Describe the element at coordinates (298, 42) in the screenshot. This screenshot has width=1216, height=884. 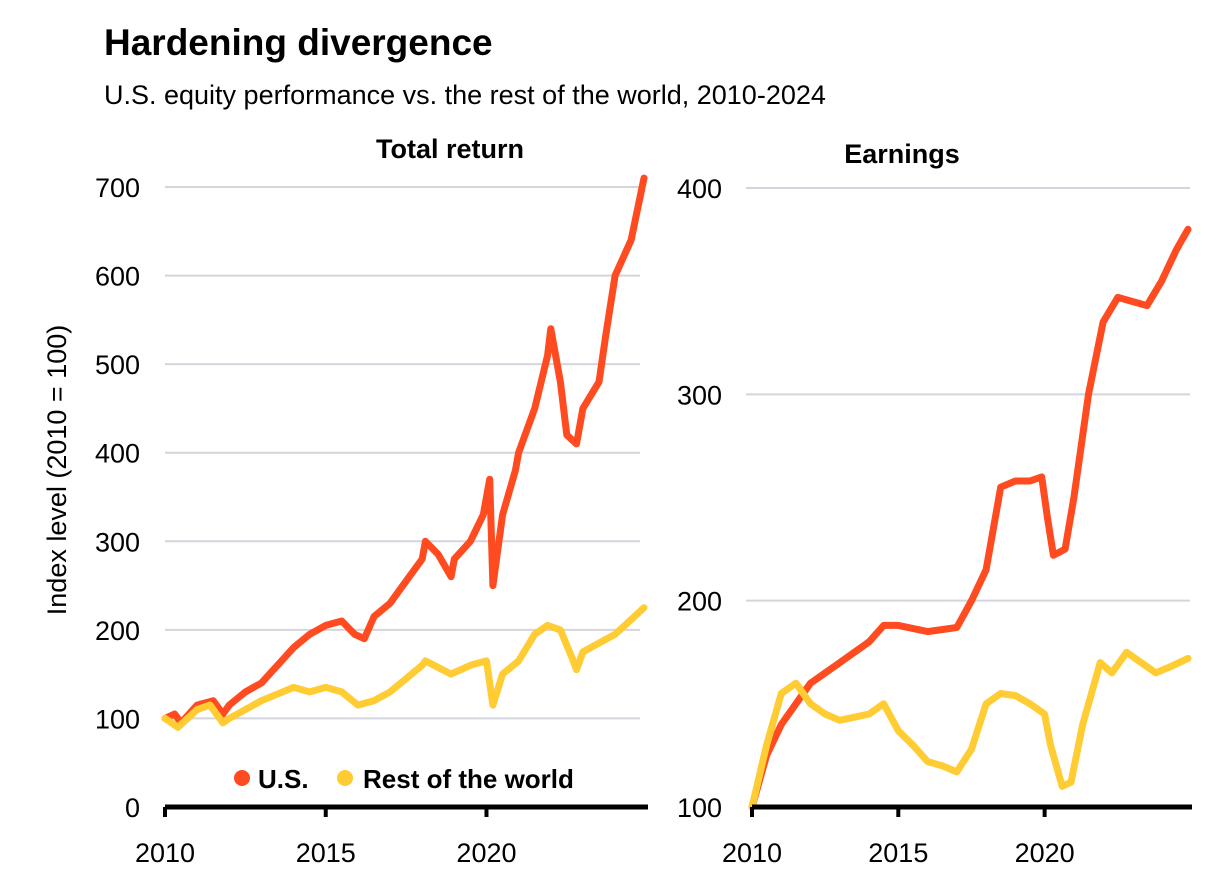
I see `chart-title: Hardening divergence` at that location.